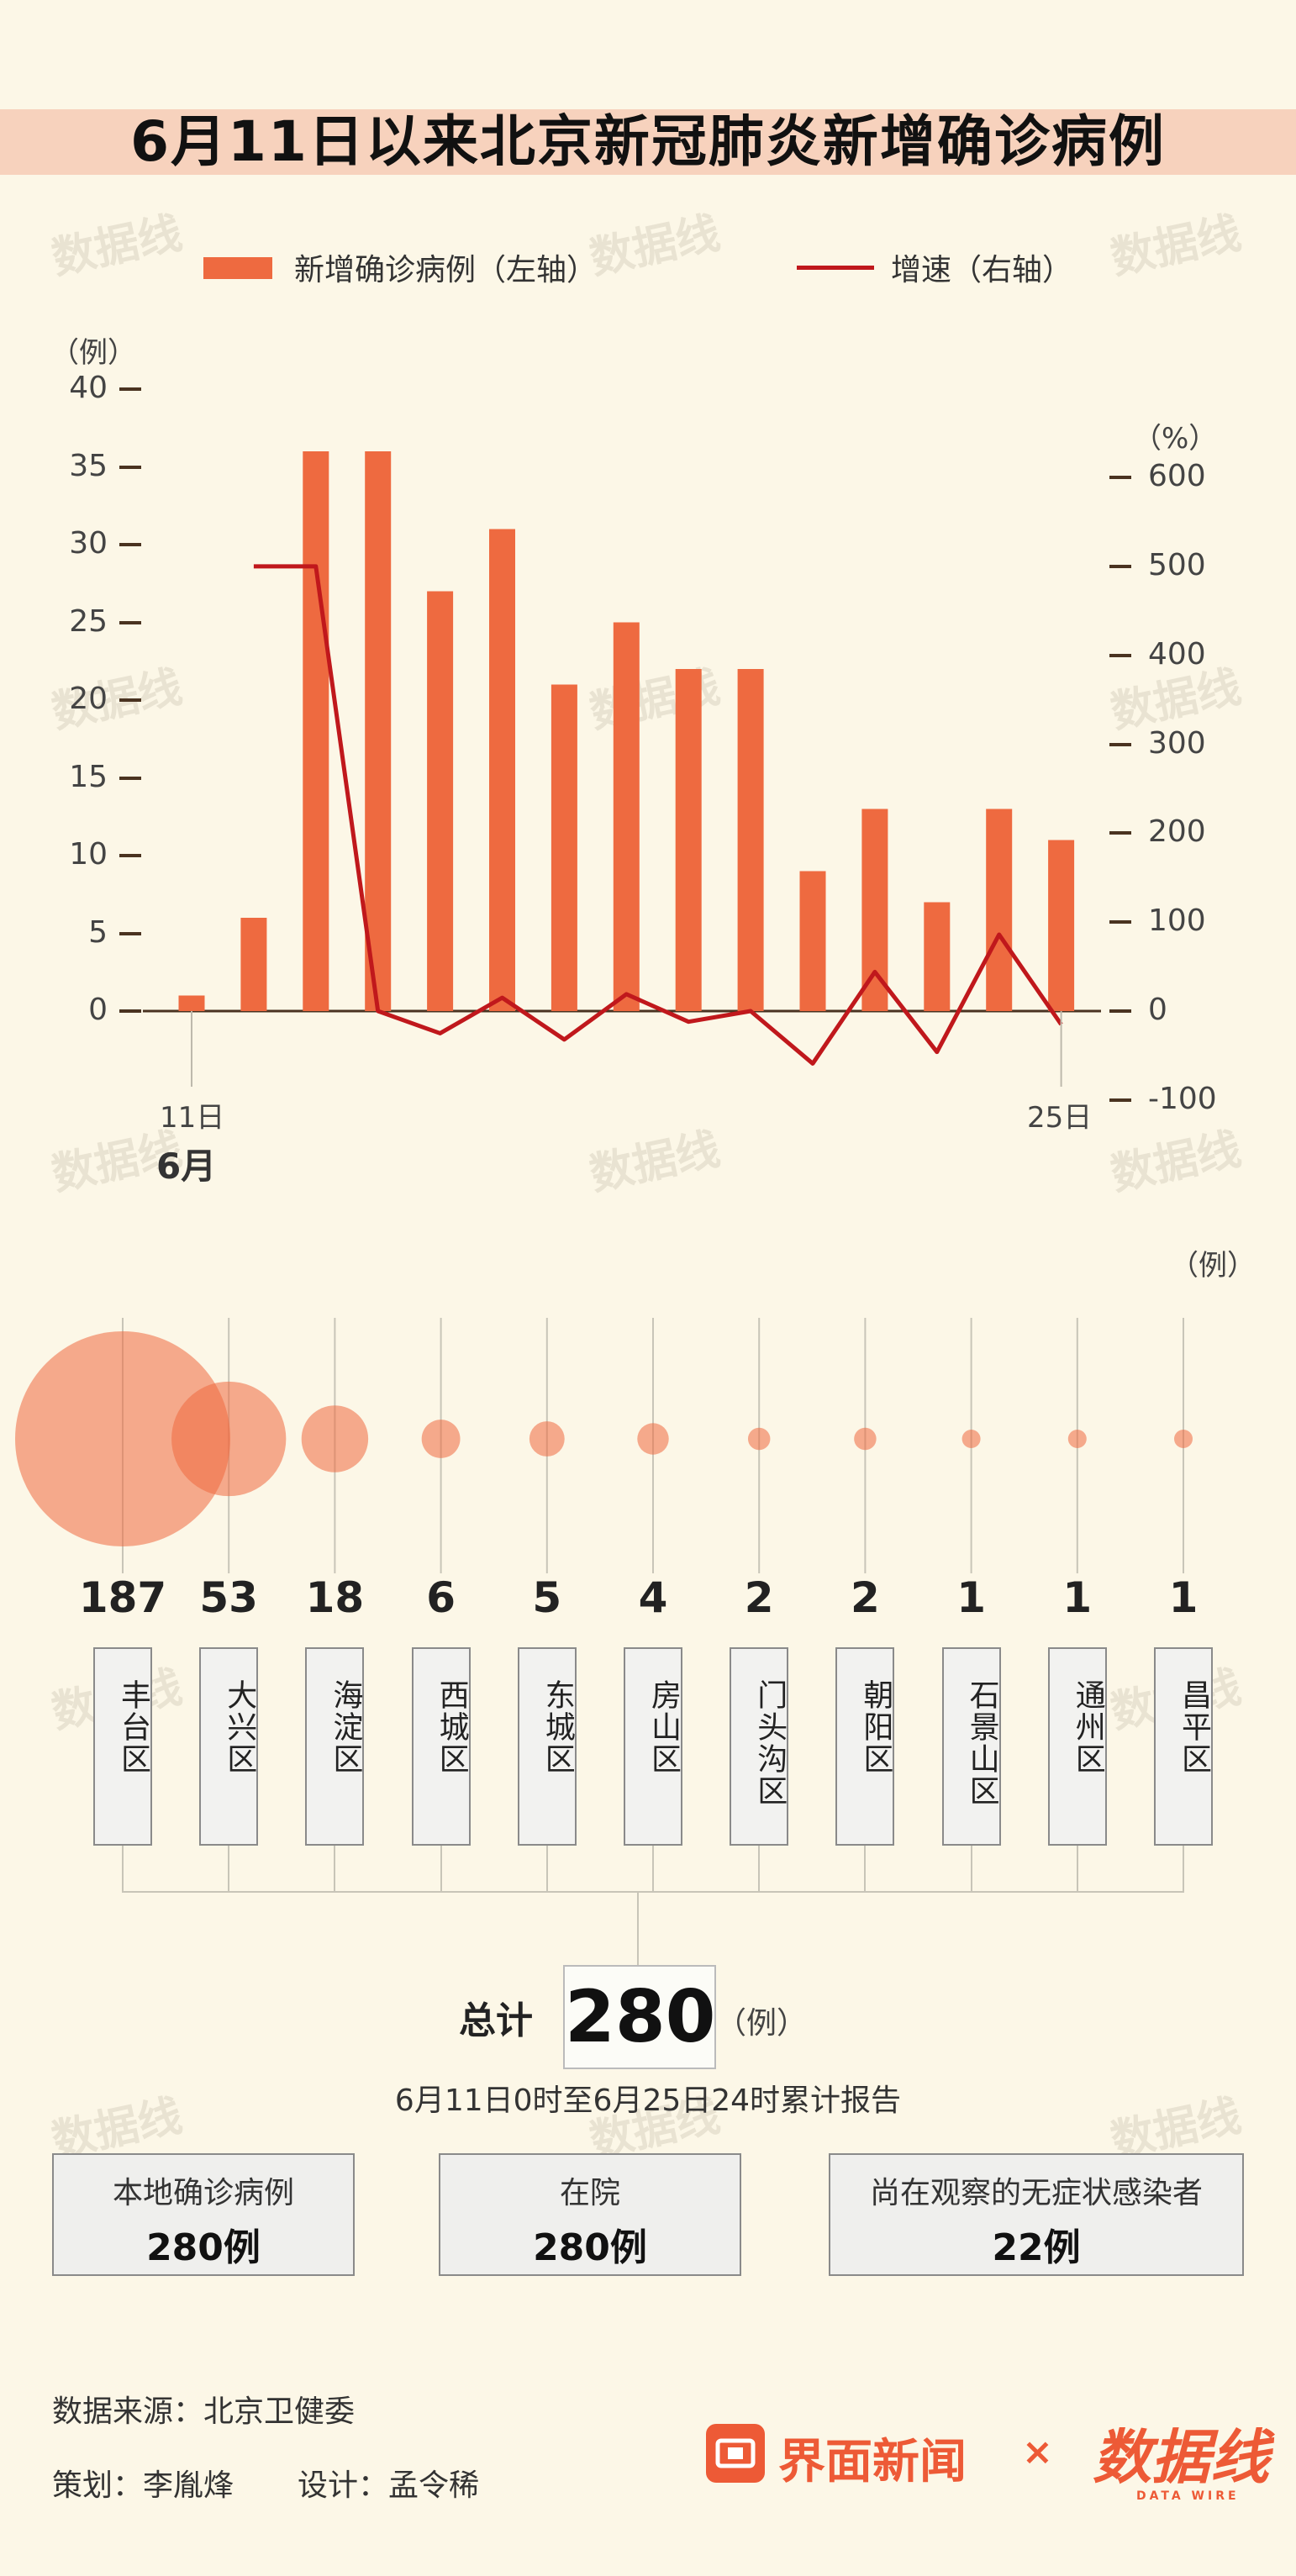 The height and width of the screenshot is (2576, 1296). What do you see at coordinates (229, 1597) in the screenshot?
I see `district-count: 53` at bounding box center [229, 1597].